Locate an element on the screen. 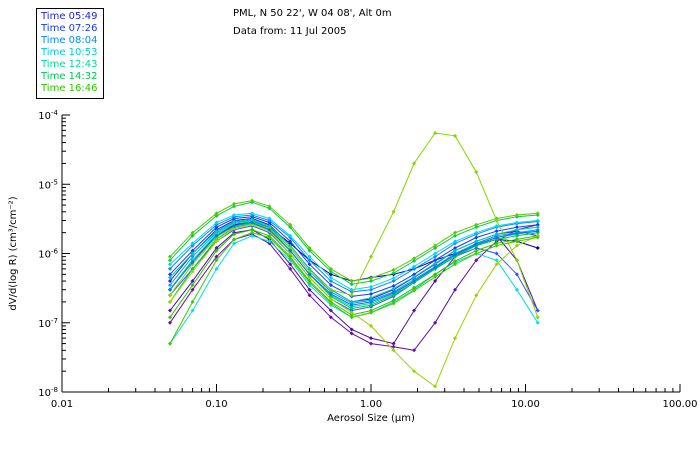 The height and width of the screenshot is (450, 700). x-tick-label: 0.01 is located at coordinates (62, 404).